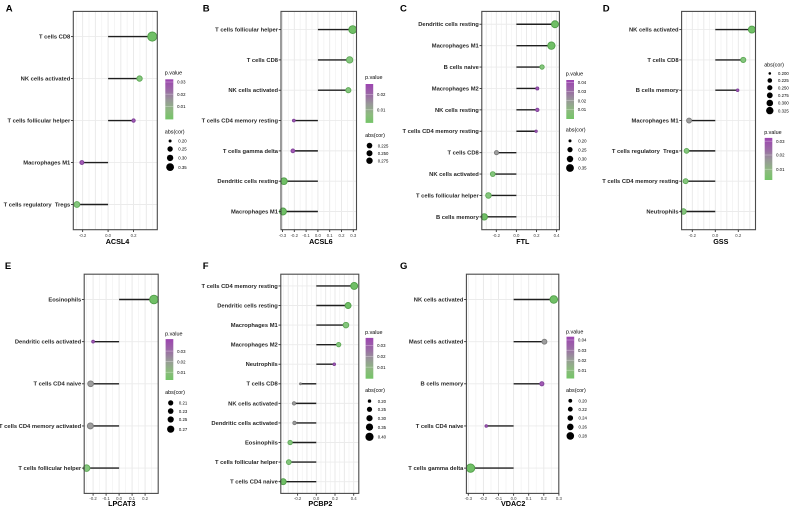 This screenshot has width=793, height=514. Describe the element at coordinates (183, 411) in the screenshot. I see `svg-text: 0.23` at that location.